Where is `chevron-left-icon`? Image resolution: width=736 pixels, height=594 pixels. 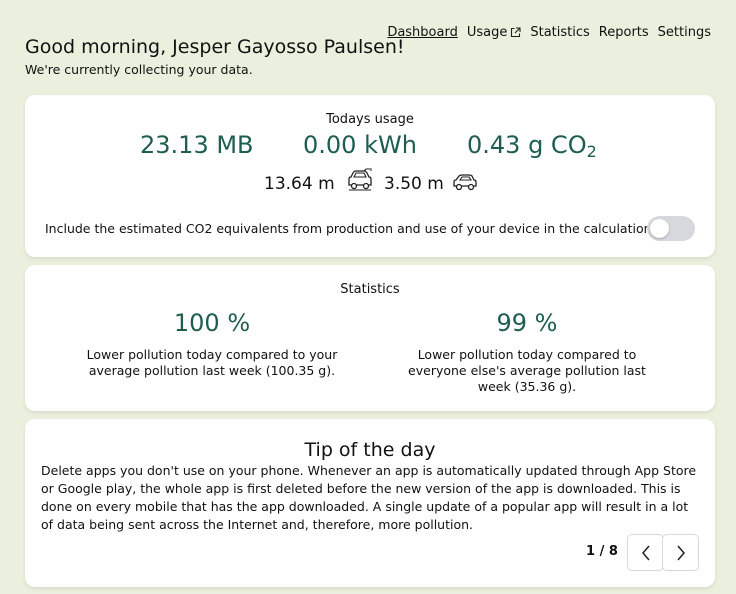
chevron-left-icon is located at coordinates (645, 552).